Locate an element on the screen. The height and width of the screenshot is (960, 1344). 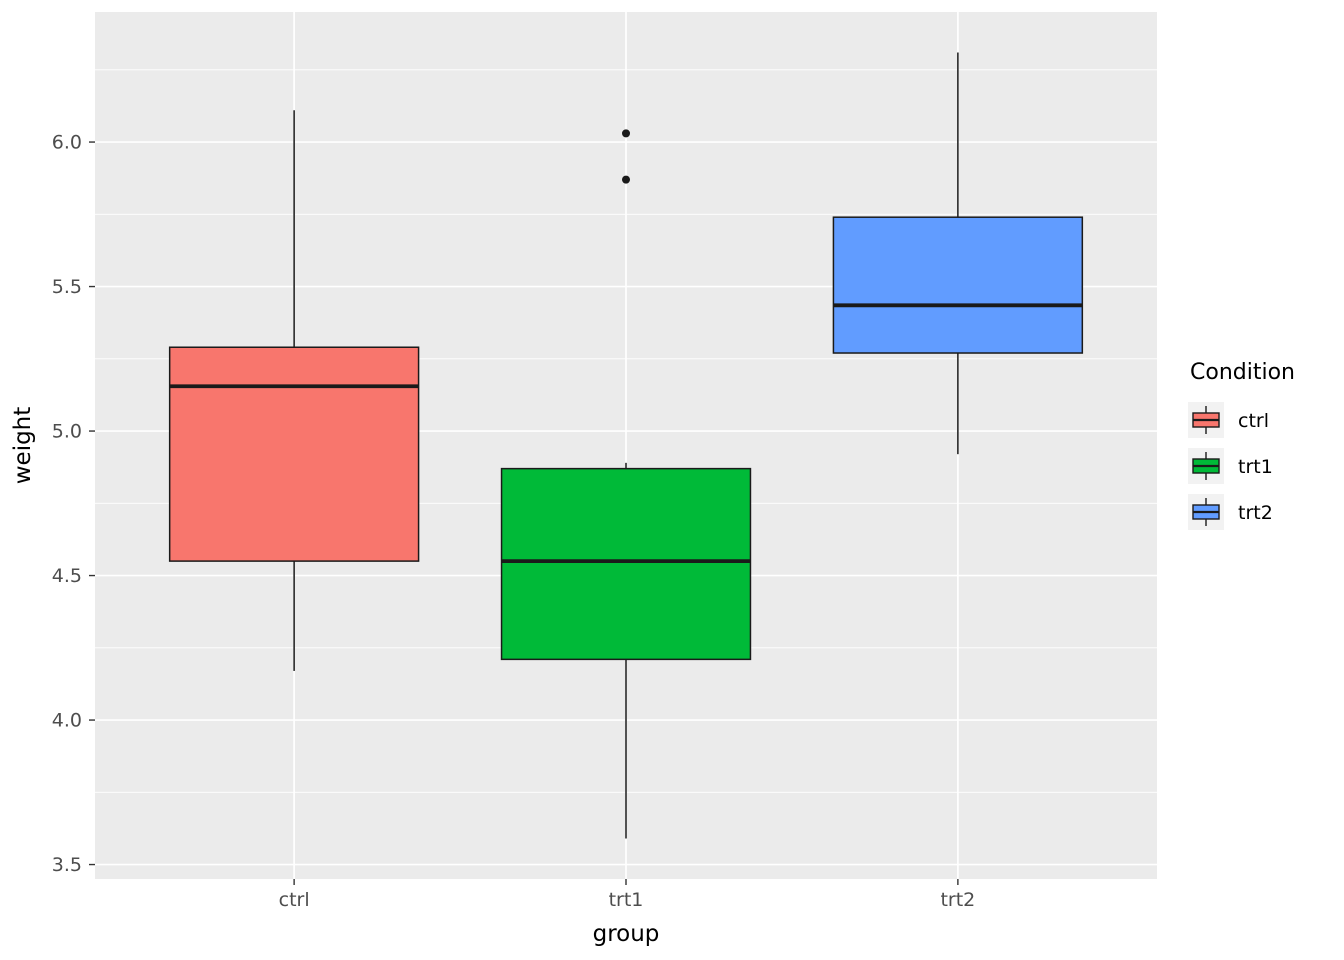
legend-label: ctrl is located at coordinates (1253, 421).